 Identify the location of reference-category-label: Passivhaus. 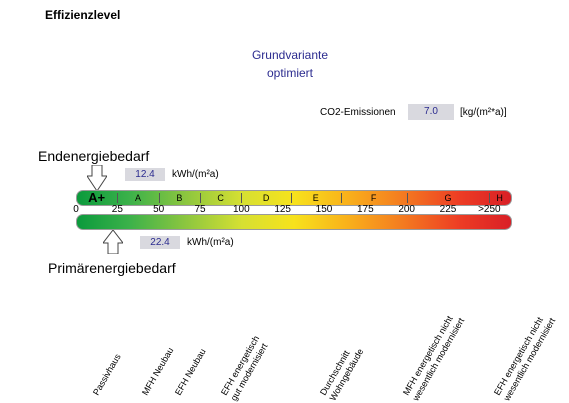
(106, 374).